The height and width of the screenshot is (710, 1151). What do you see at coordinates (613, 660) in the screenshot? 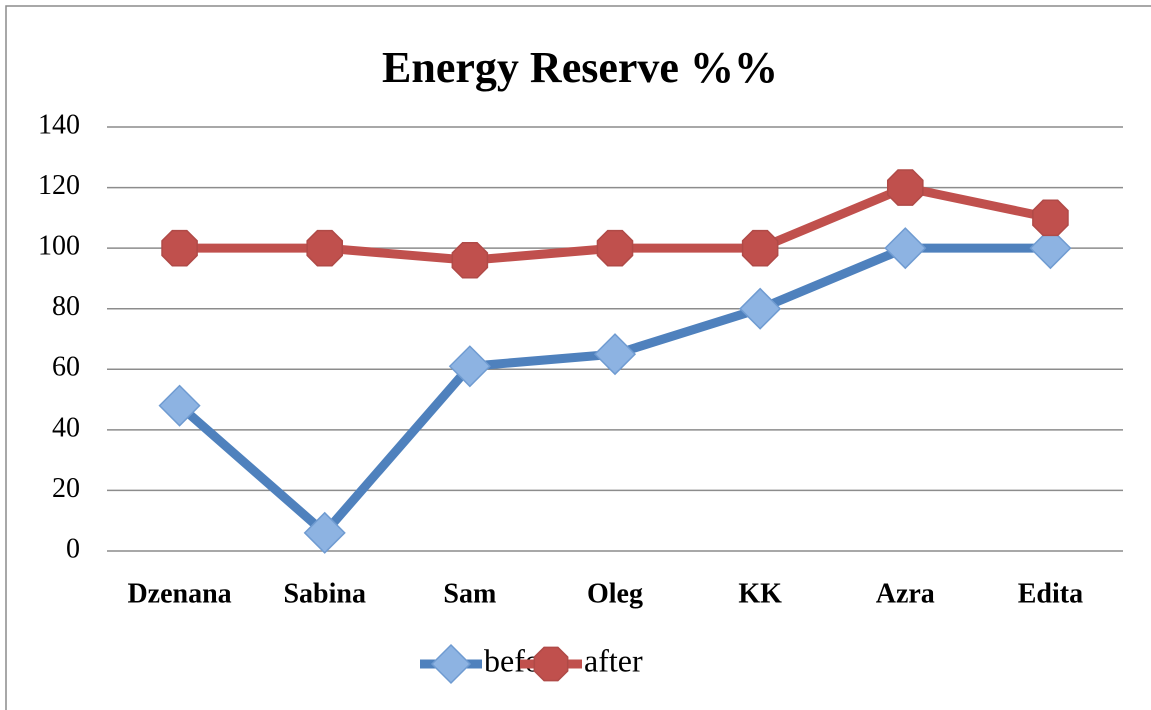
I see `legend-label: after` at bounding box center [613, 660].